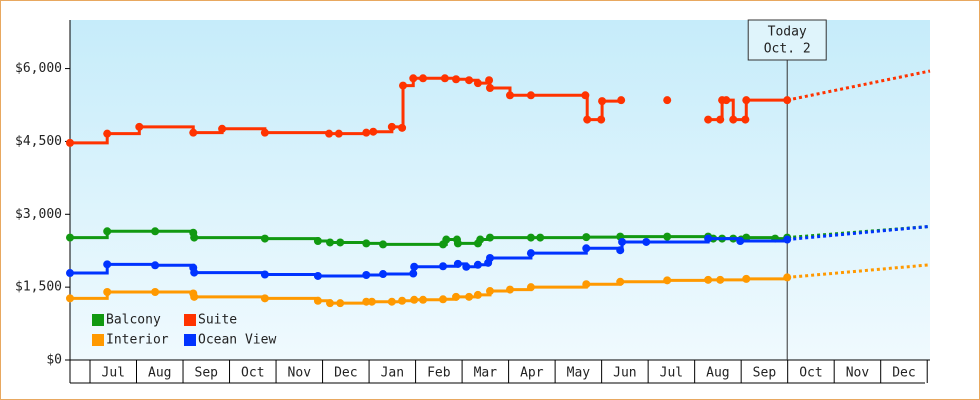 The width and height of the screenshot is (980, 400). Describe the element at coordinates (392, 373) in the screenshot. I see `x-tick-label: Jan` at that location.